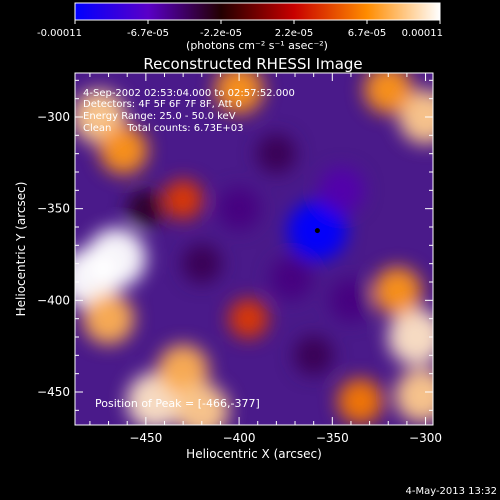 This screenshot has width=500, height=500. I want to click on annotation-energy: Energy Range: 25.0 - 50.0 keV, so click(159, 116).